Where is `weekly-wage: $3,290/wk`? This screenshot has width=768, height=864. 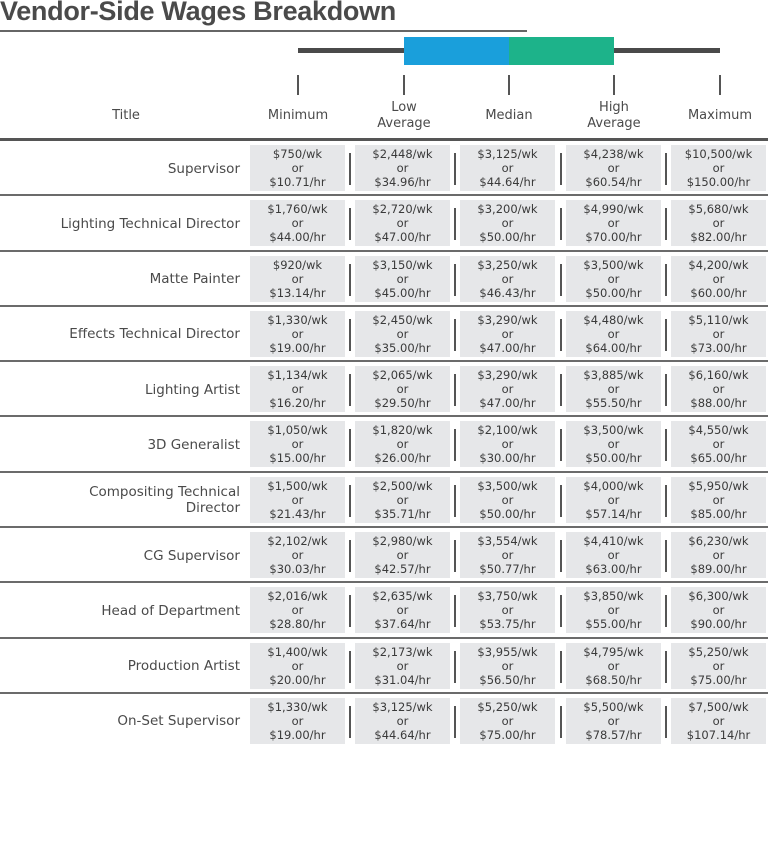
weekly-wage: $3,290/wk is located at coordinates (507, 375).